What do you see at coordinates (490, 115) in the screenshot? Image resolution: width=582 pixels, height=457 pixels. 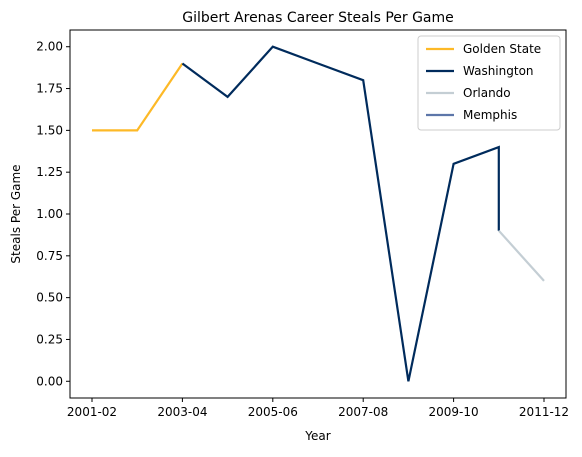 I see `legend-label-memphis: Memphis` at bounding box center [490, 115].